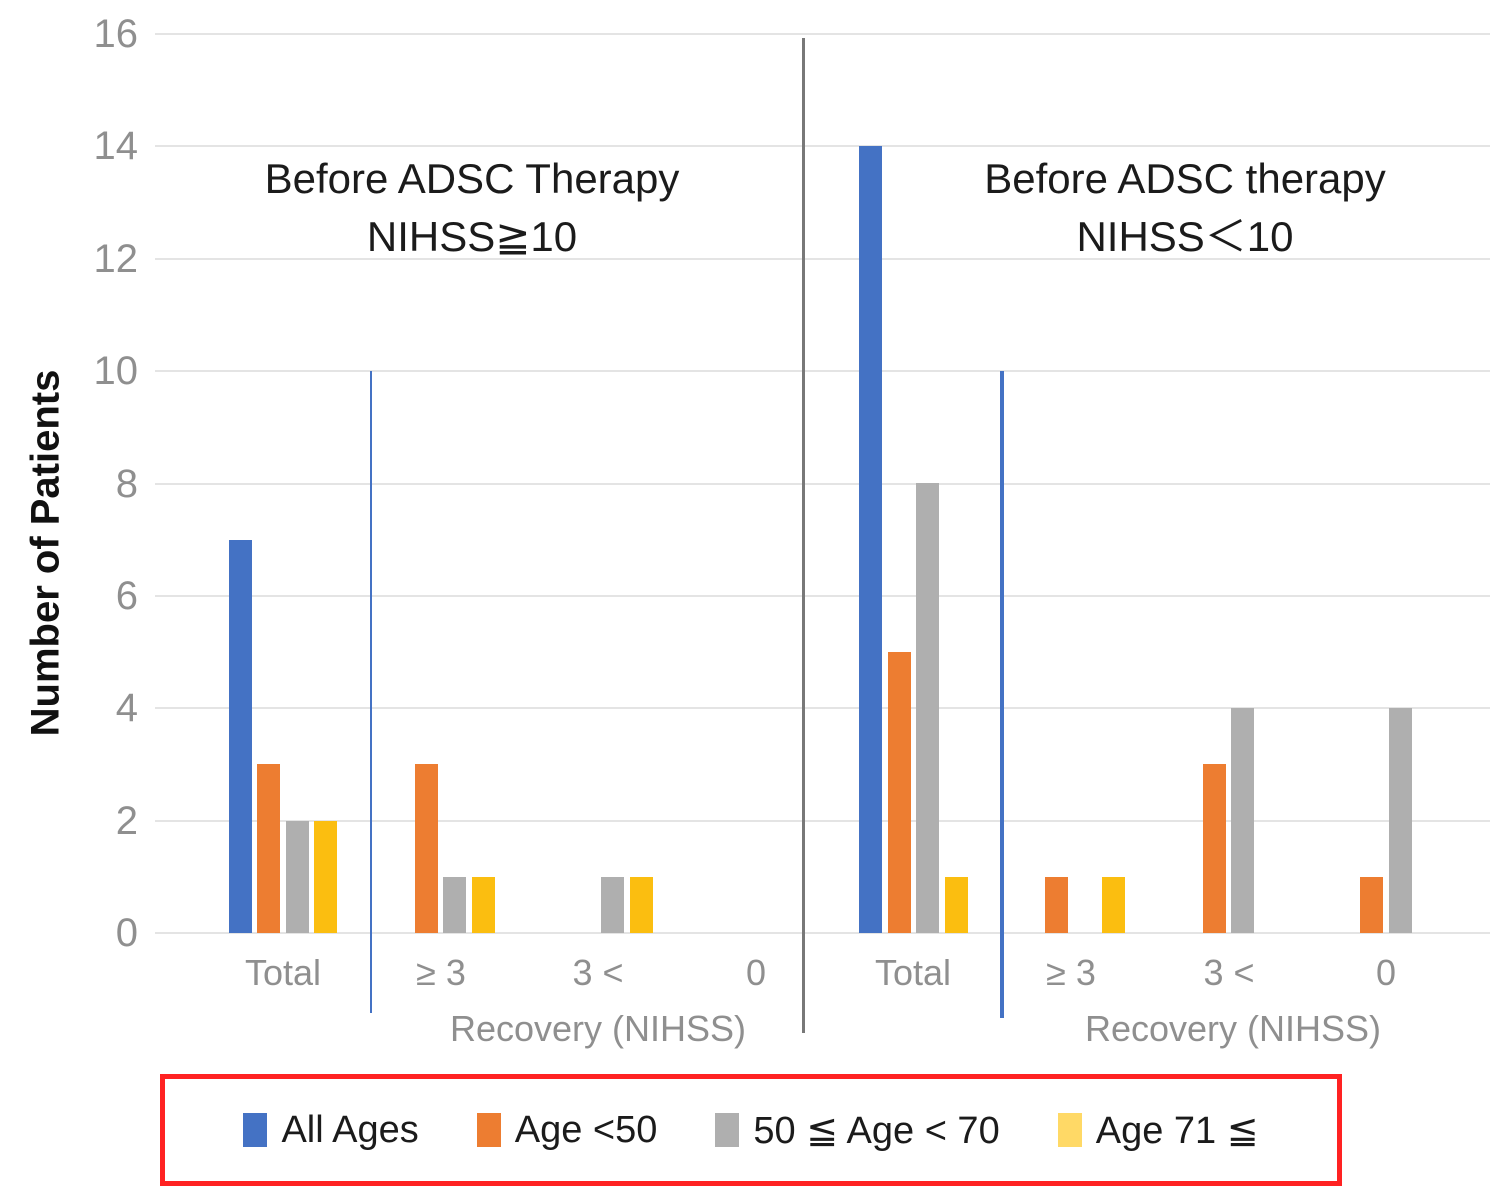 The width and height of the screenshot is (1500, 1203). Describe the element at coordinates (126, 820) in the screenshot. I see `y-axis-tick-label: 2` at that location.